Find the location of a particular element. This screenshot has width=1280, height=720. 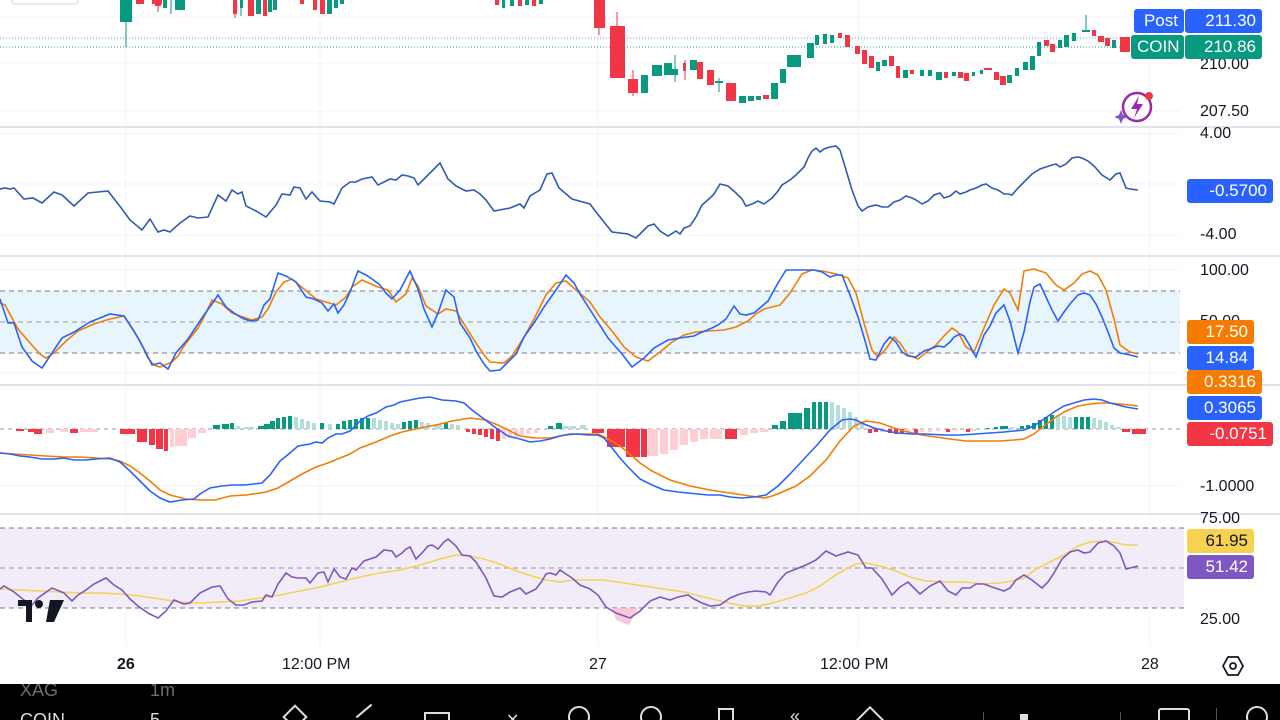

time-axis: 26 12:00 PM 27 12:00 PM 28 is located at coordinates (640, 665).